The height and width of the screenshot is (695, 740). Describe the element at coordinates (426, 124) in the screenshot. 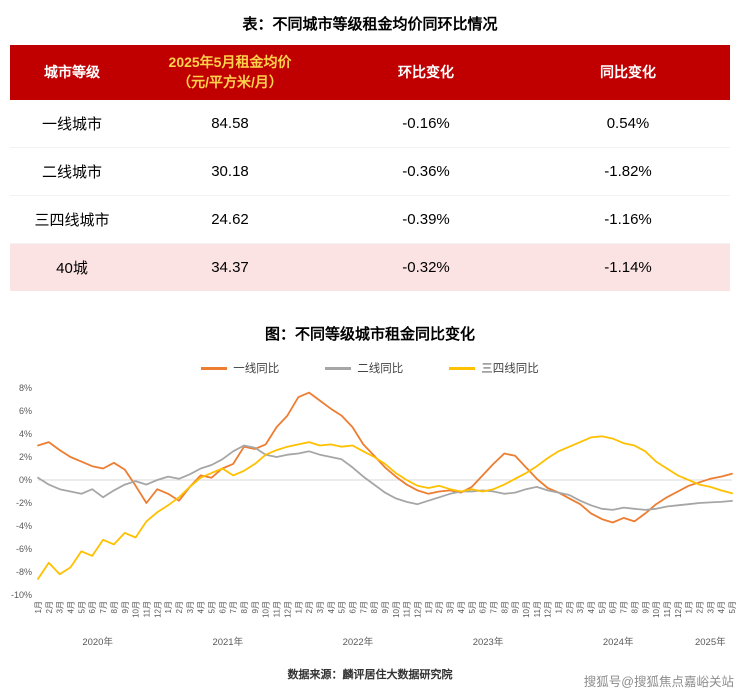

I see `cell-mom: -0.16%` at that location.